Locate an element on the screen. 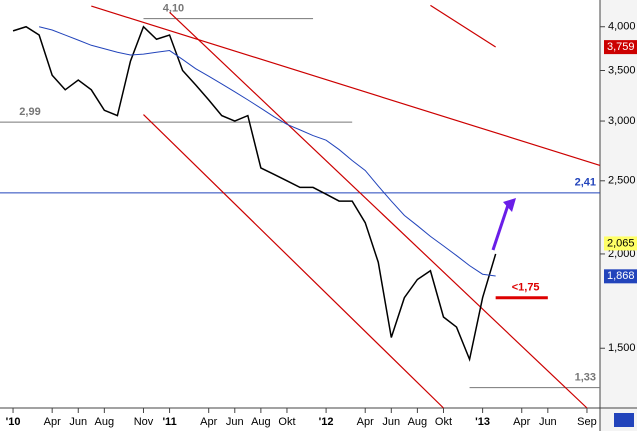  y-tick-label: 2,000 is located at coordinates (622, 254).